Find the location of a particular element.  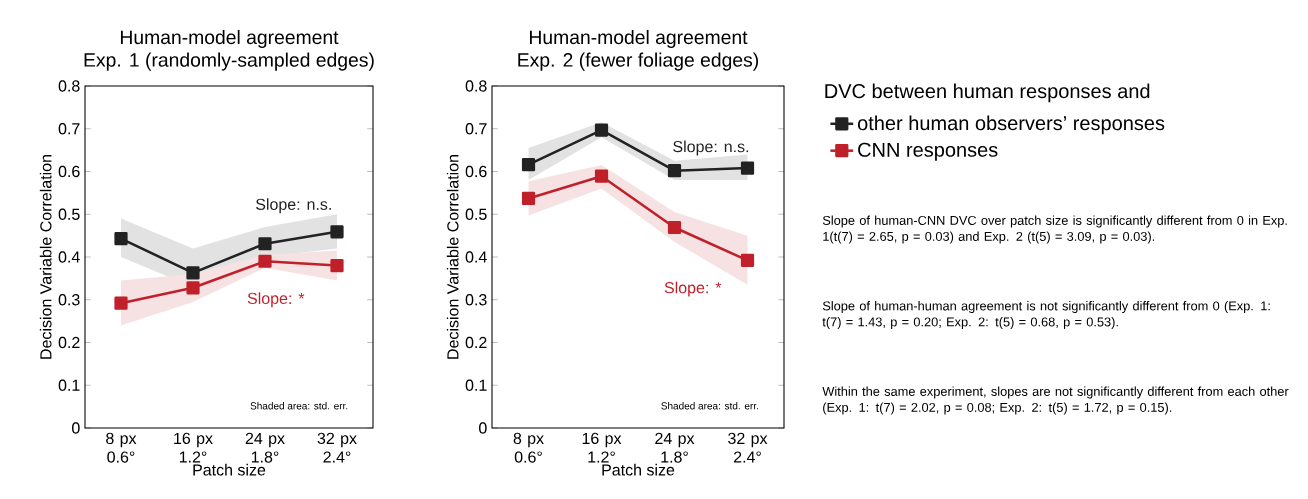

legend-title: DVC between human responses and is located at coordinates (987, 93).